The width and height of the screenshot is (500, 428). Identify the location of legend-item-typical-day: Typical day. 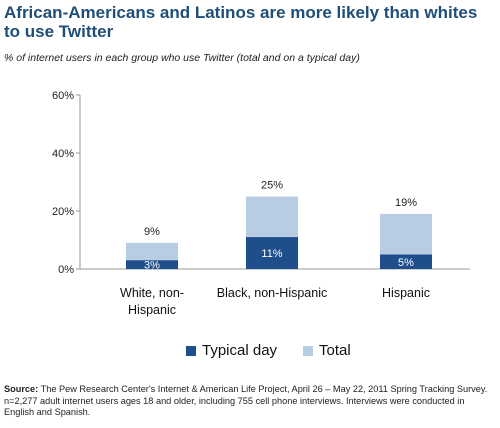
(231, 350).